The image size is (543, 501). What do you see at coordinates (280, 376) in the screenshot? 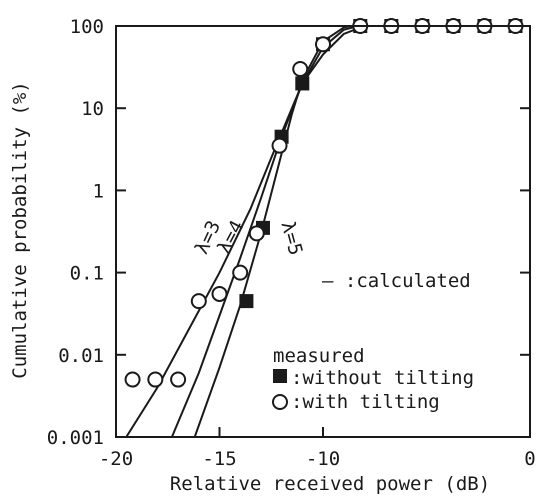
I see `legend-filled-square-marker` at bounding box center [280, 376].